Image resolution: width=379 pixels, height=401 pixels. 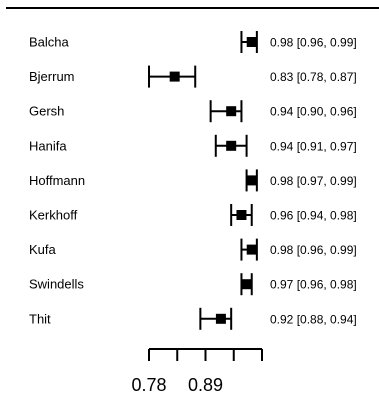 What do you see at coordinates (313, 146) in the screenshot?
I see `ci-text: 0.94 [0.91, 0.97]` at bounding box center [313, 146].